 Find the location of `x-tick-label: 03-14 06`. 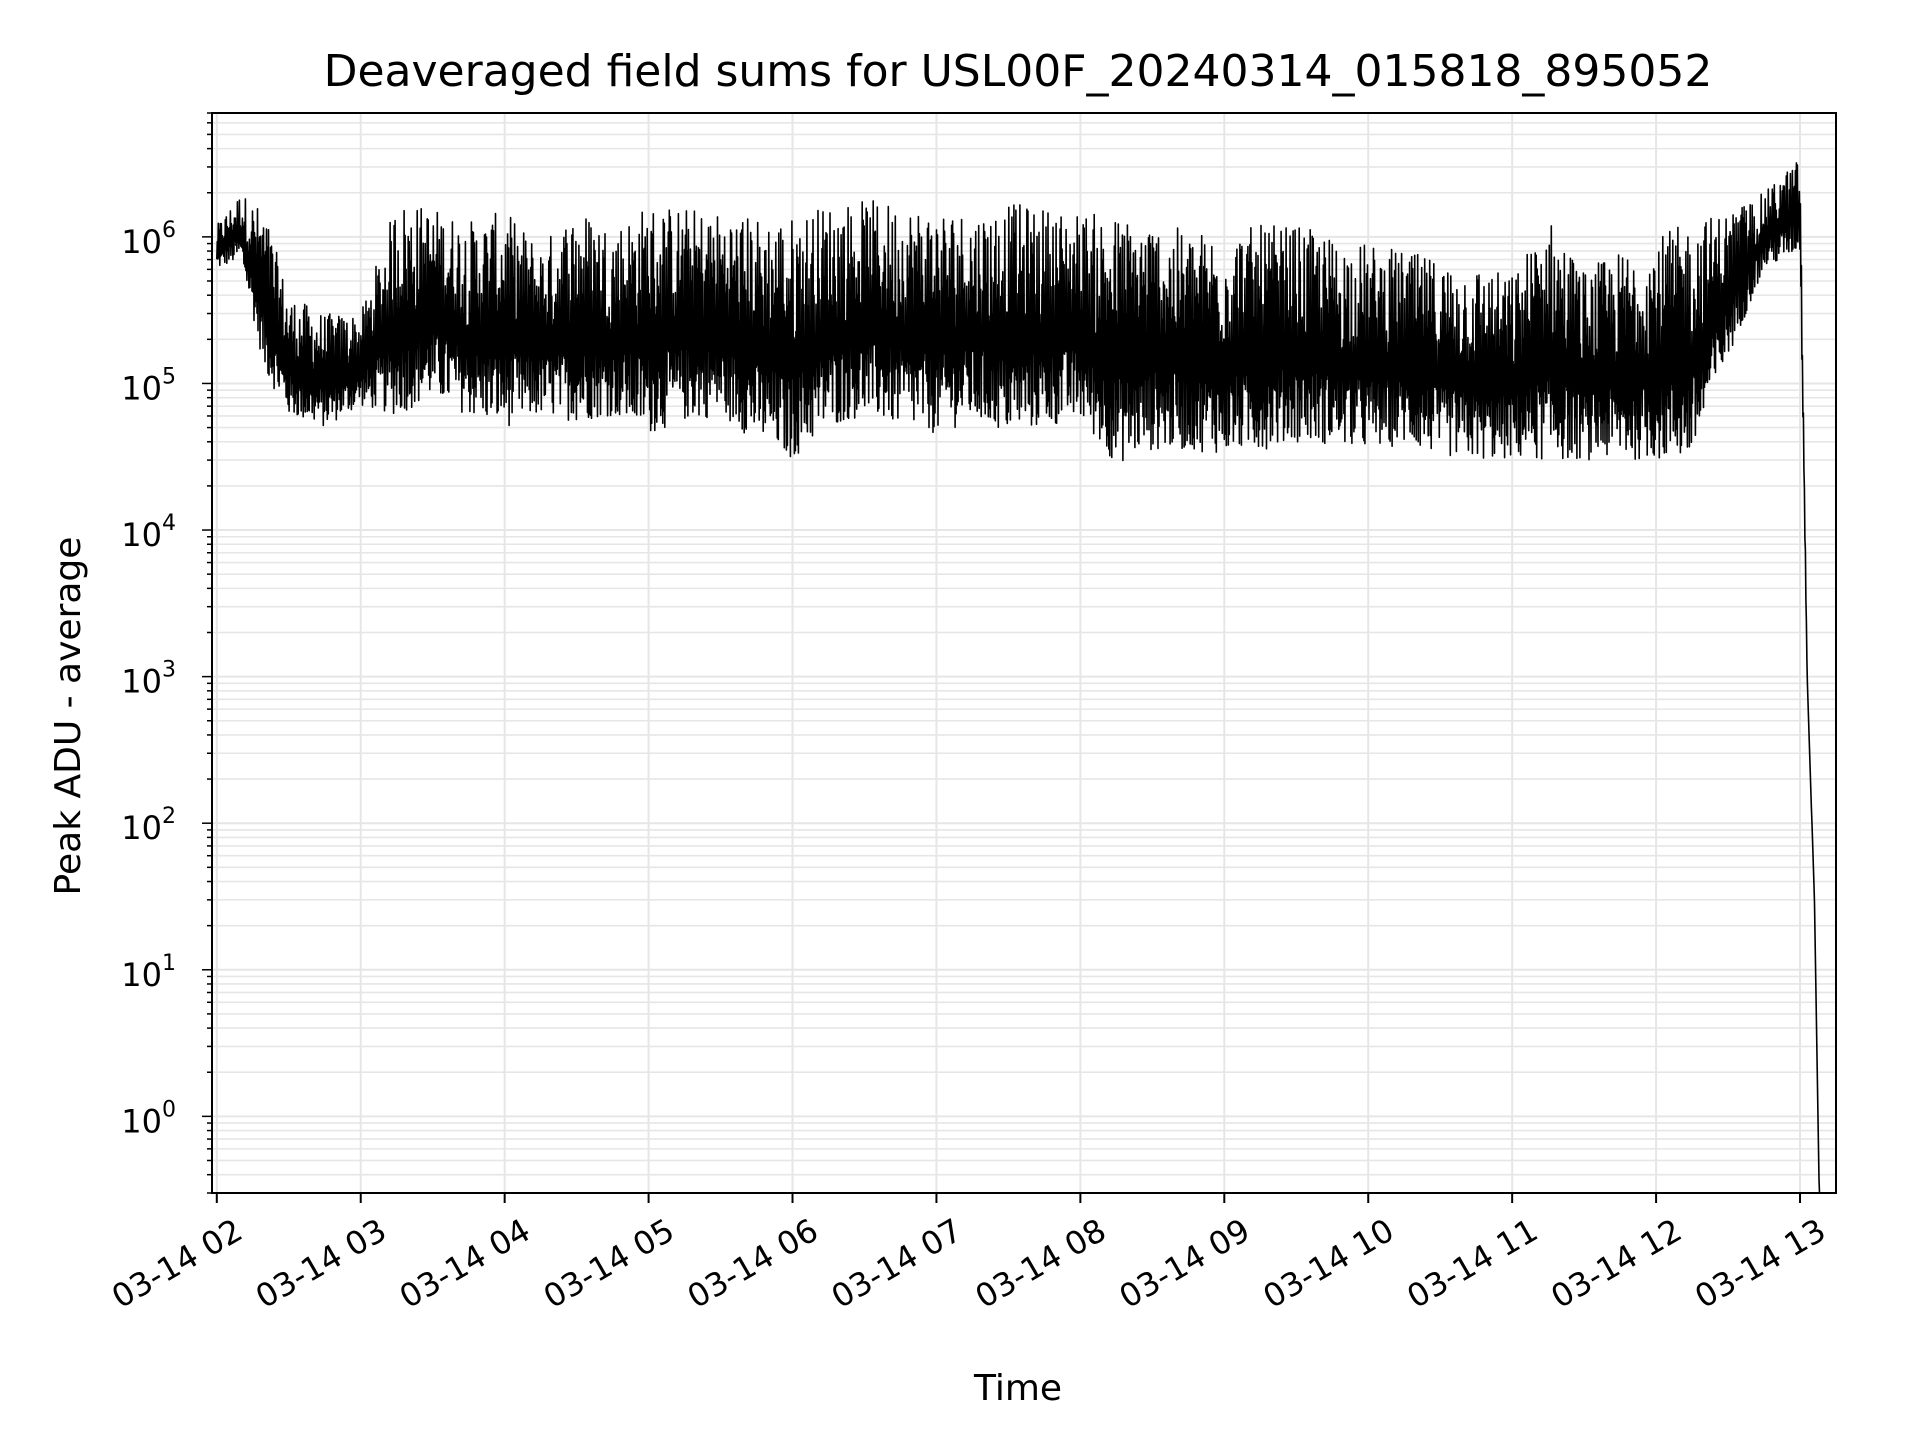

x-tick-label: 03-14 06 is located at coordinates (753, 1263).